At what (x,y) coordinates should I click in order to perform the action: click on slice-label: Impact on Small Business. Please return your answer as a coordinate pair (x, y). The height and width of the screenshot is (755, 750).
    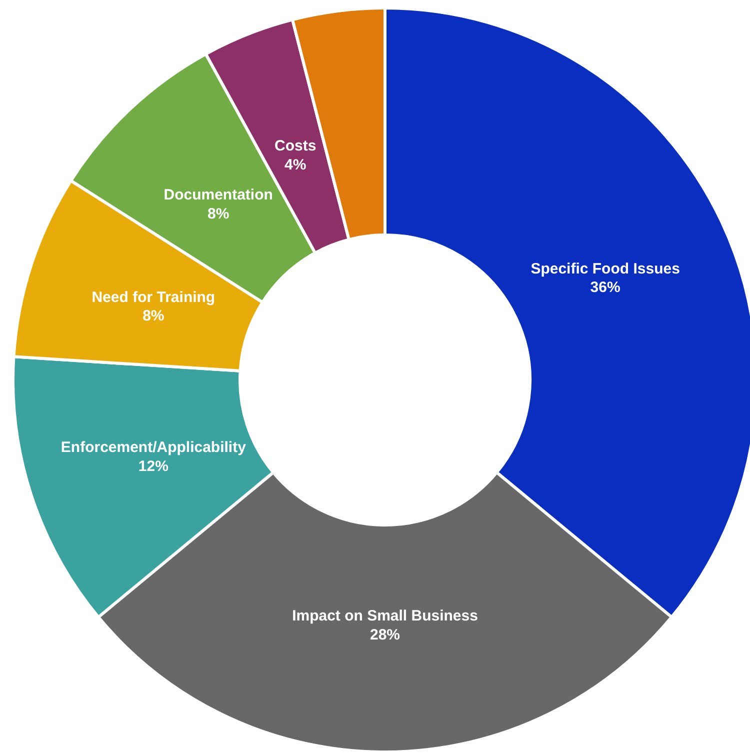
    Looking at the image, I should click on (385, 616).